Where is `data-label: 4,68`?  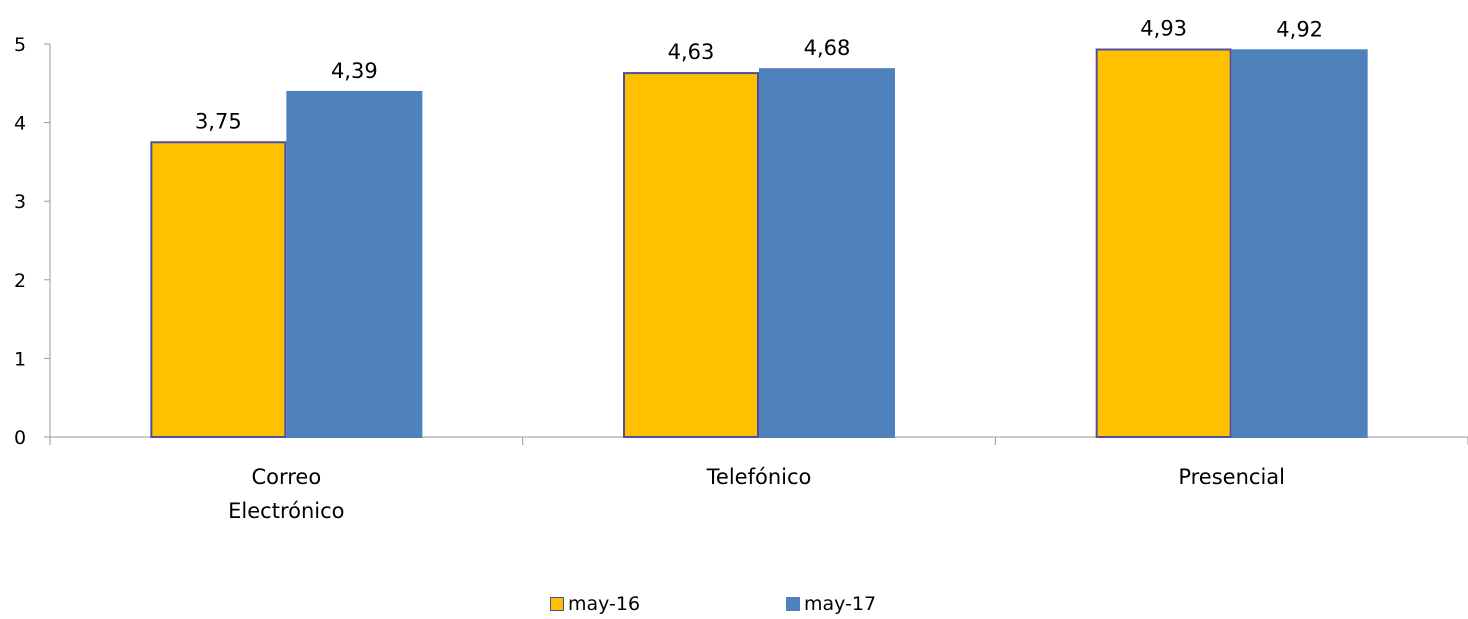
data-label: 4,68 is located at coordinates (827, 48).